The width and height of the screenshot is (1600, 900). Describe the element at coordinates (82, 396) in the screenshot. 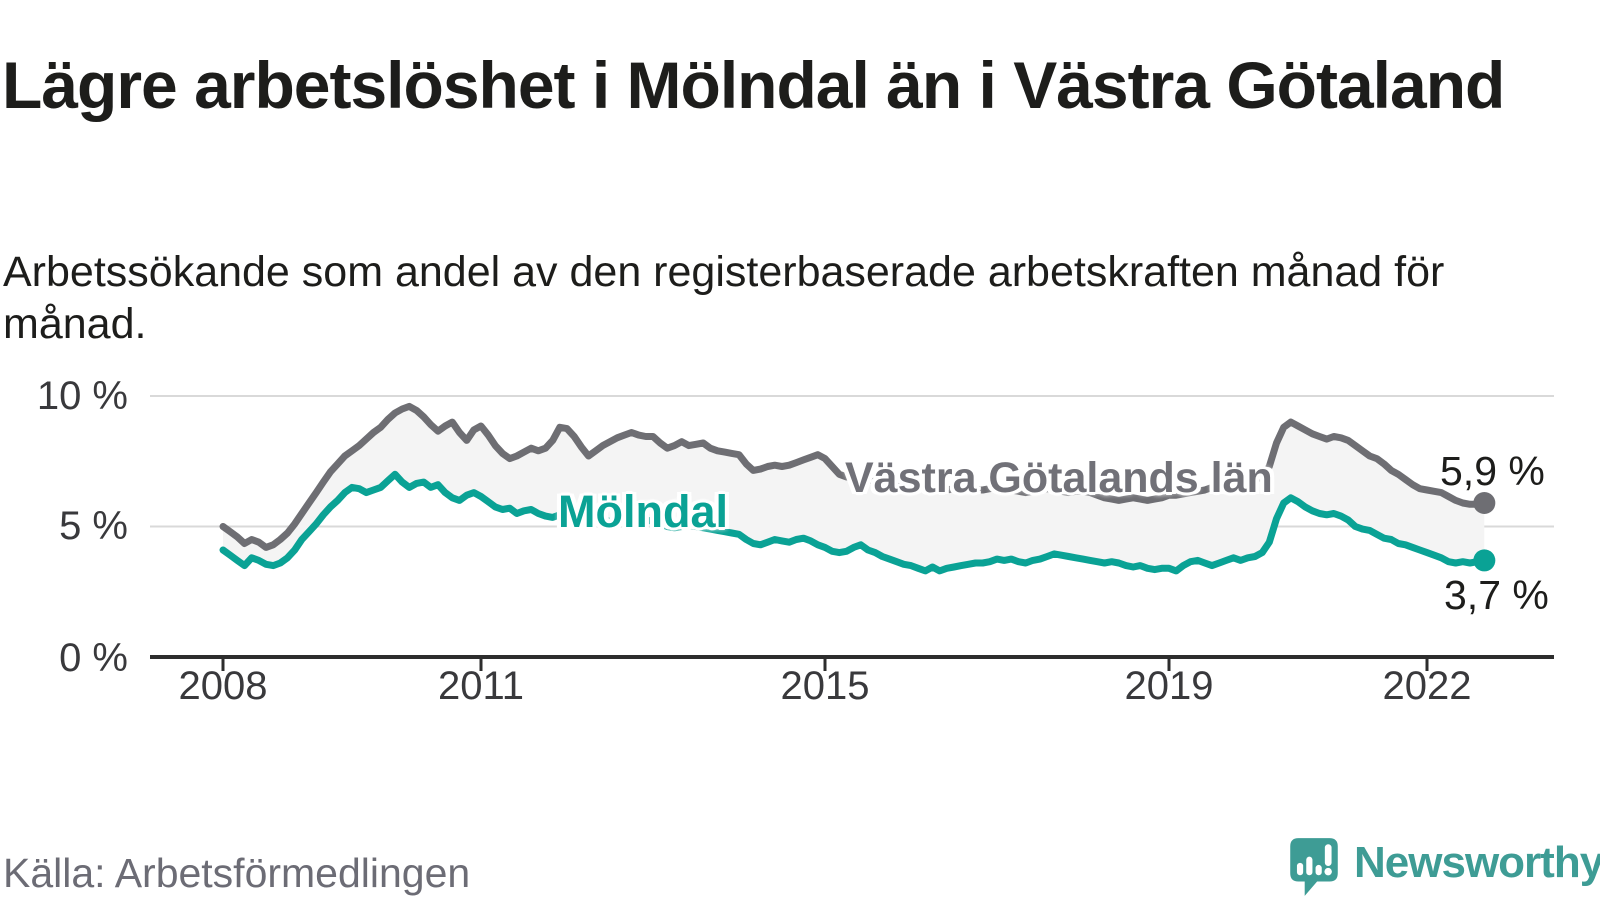

I see `y-axis-label-10: 10 %` at that location.